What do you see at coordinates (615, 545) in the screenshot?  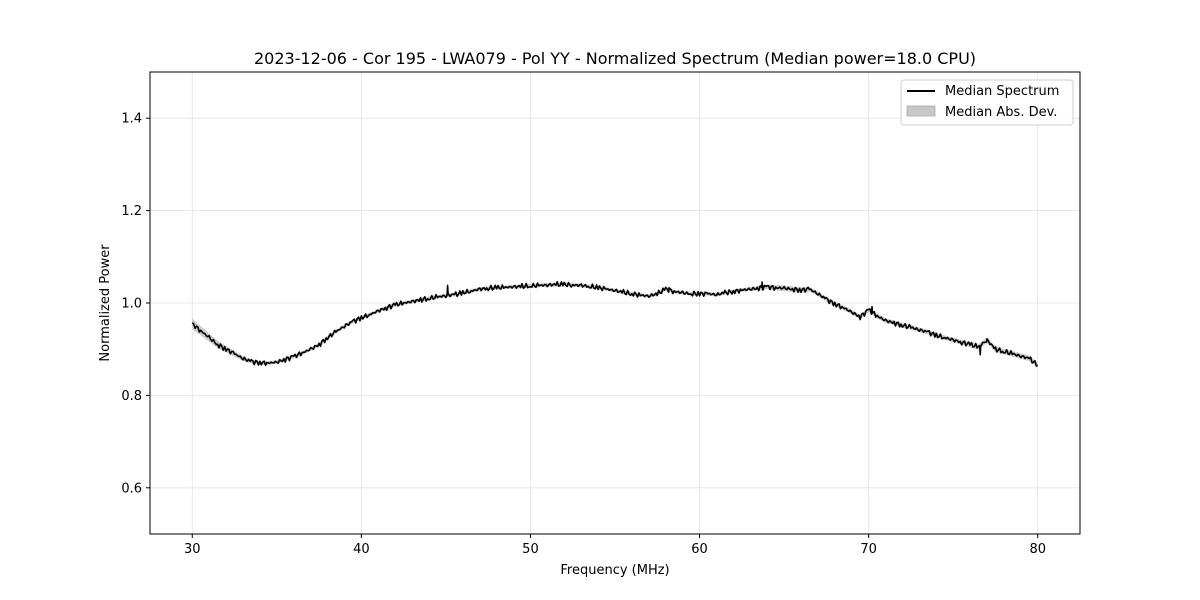 I see `x-axis-ticks: 30 40 50 60 70 80` at bounding box center [615, 545].